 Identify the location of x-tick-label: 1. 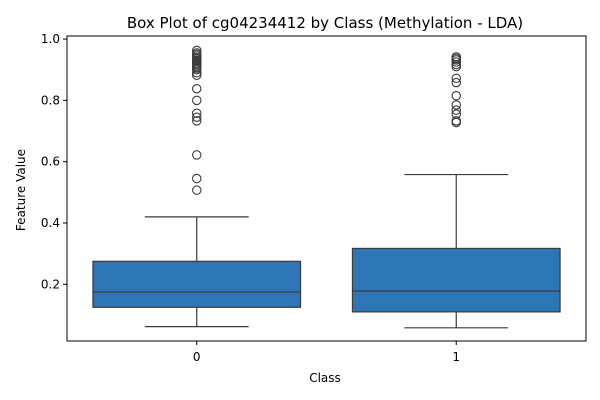
(456, 357).